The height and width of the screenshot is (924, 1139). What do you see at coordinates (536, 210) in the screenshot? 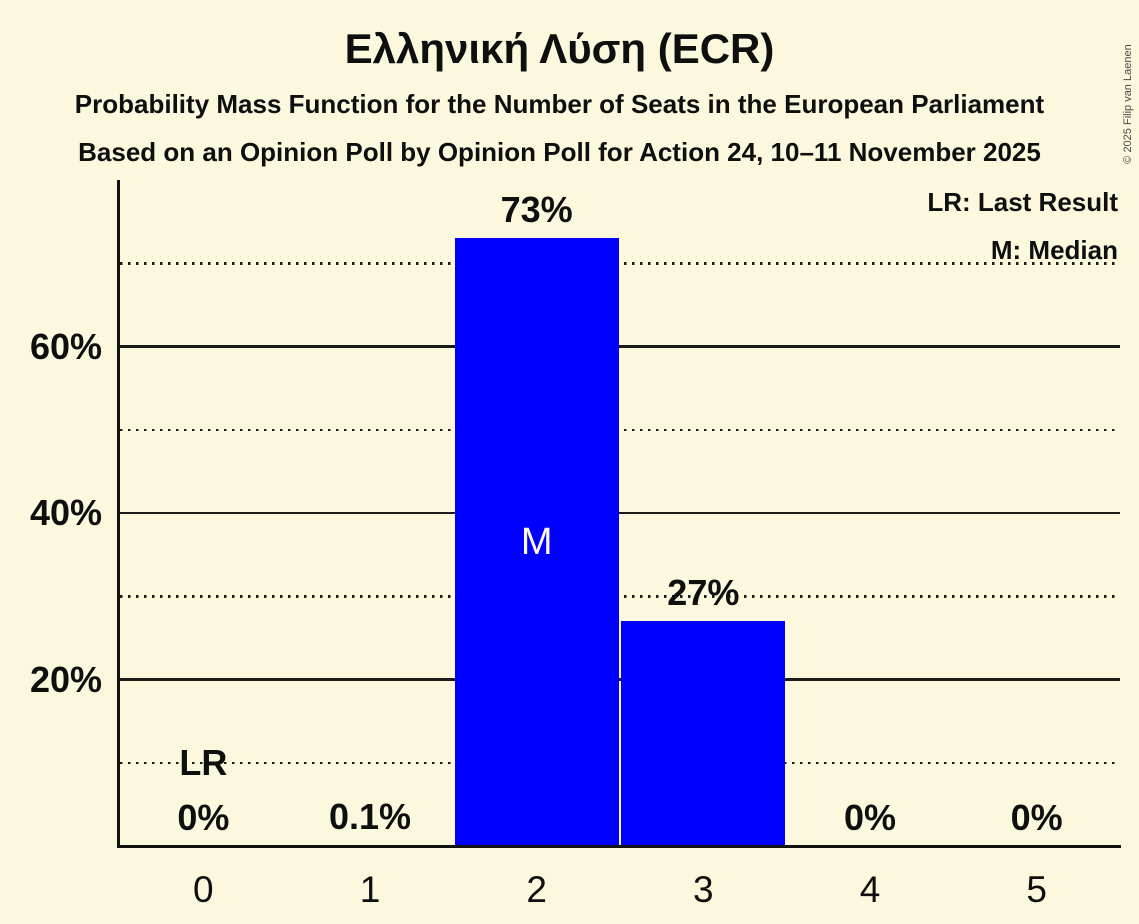
I see `bar-value-label-2: 73%` at bounding box center [536, 210].